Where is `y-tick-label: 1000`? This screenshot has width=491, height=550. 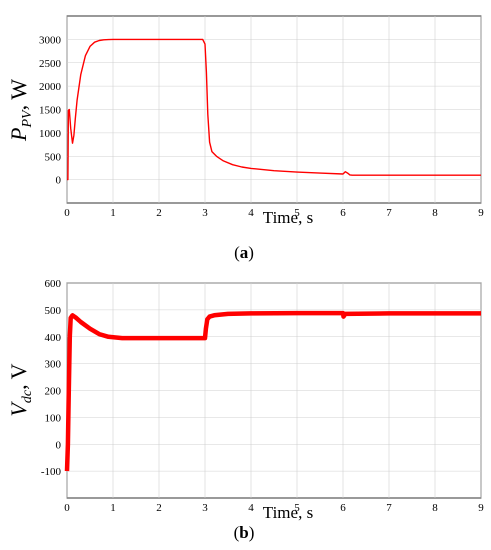 y-tick-label: 1000 is located at coordinates (50, 134).